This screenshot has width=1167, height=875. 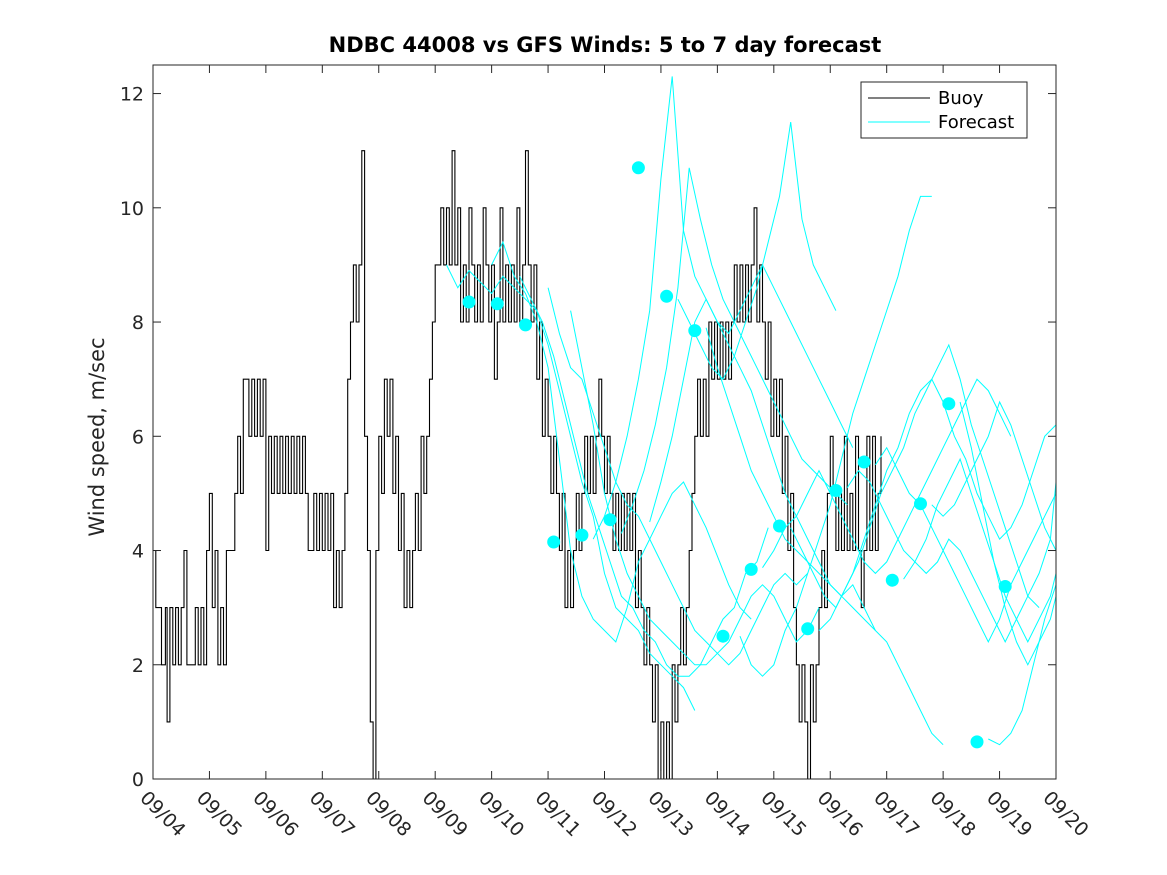 What do you see at coordinates (138, 780) in the screenshot?
I see `y-tick-label-0: 0` at bounding box center [138, 780].